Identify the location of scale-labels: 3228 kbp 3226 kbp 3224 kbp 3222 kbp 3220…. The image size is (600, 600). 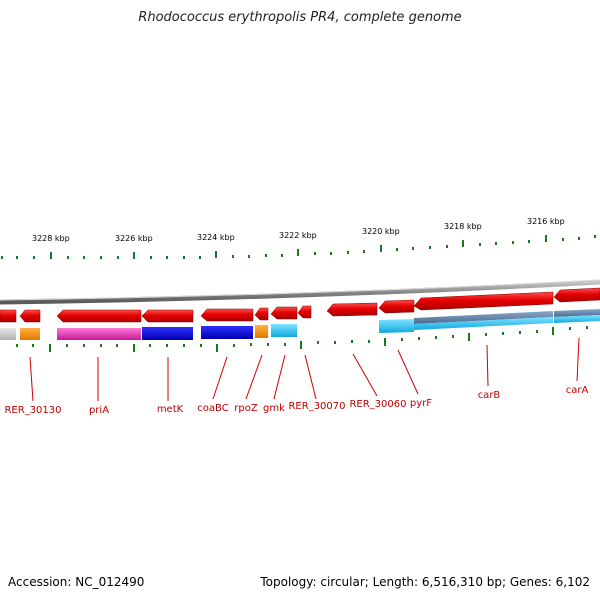
(298, 230).